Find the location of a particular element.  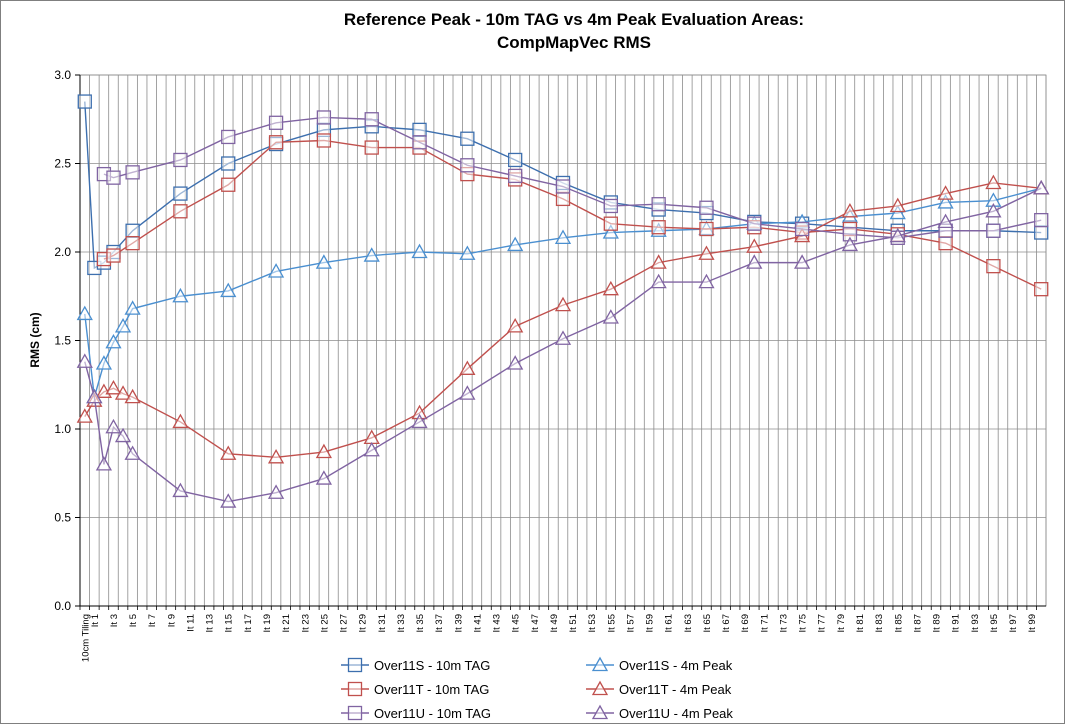

x-tick-label: It 9 is located at coordinates (171, 620).